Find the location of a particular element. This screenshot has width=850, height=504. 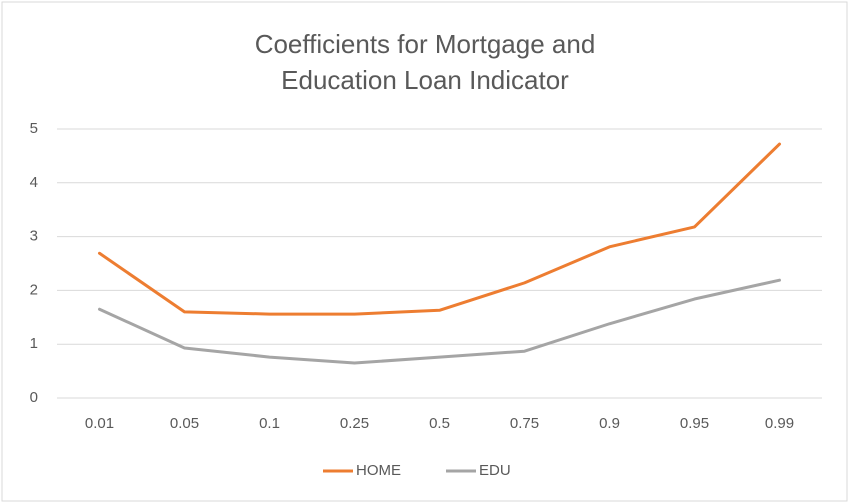

y-tick-label: 1 is located at coordinates (34, 343).